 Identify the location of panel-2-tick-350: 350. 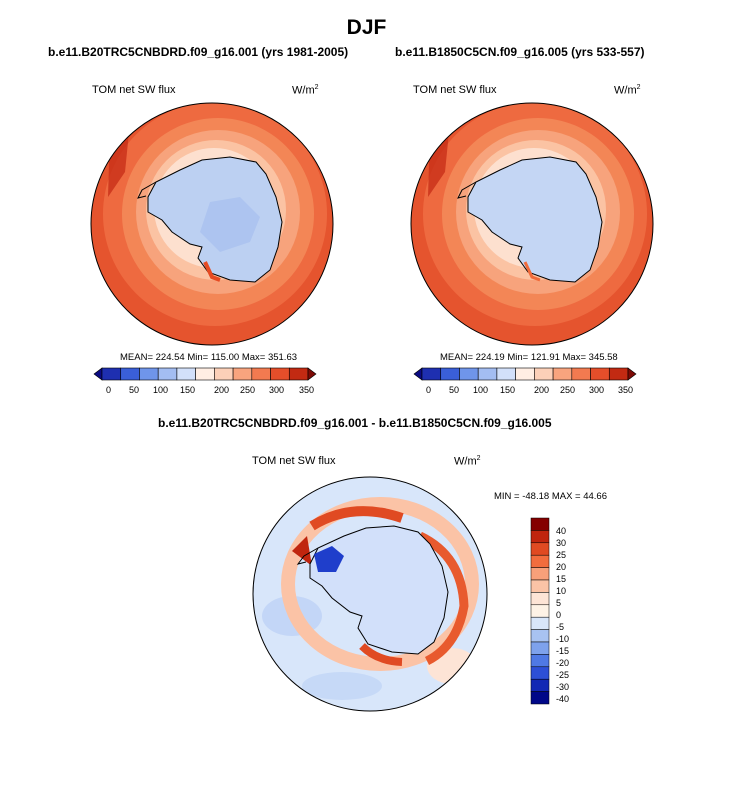
(626, 390).